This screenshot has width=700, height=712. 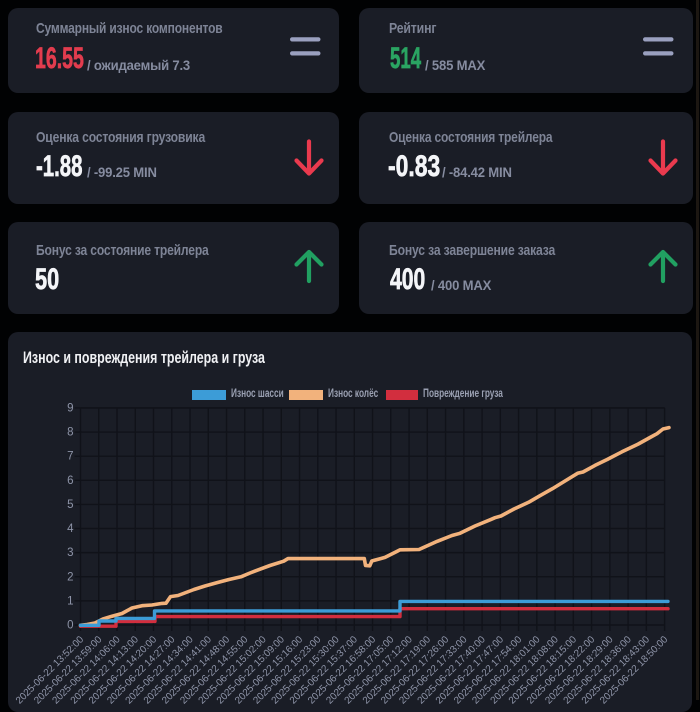 What do you see at coordinates (70, 626) in the screenshot?
I see `svg-text: 0` at bounding box center [70, 626].